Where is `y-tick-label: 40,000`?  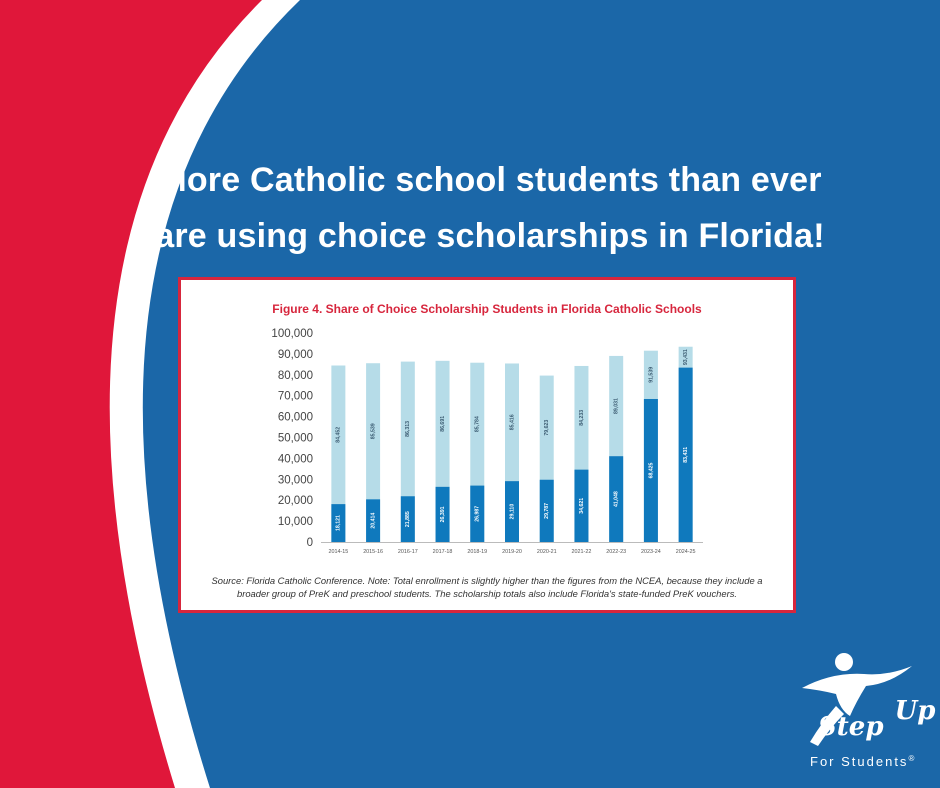
y-tick-label: 40,000 is located at coordinates (295, 459).